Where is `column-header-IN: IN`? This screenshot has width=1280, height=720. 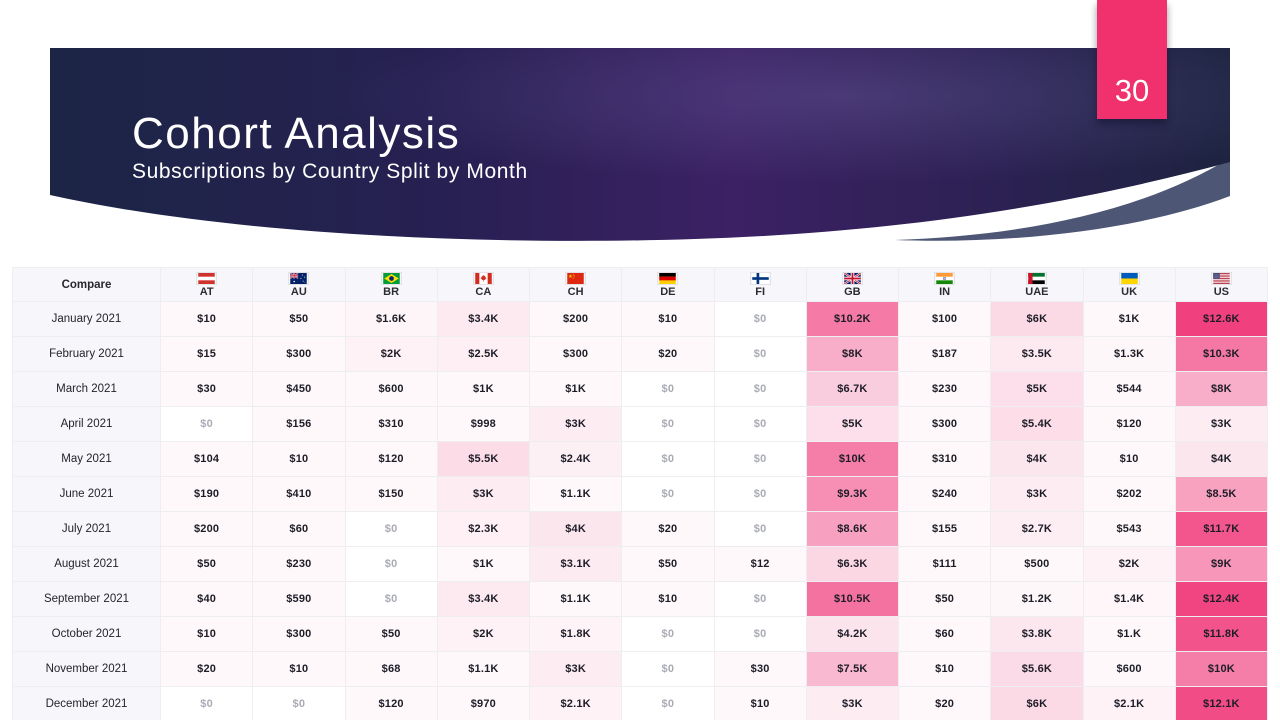
column-header-IN: IN is located at coordinates (944, 284).